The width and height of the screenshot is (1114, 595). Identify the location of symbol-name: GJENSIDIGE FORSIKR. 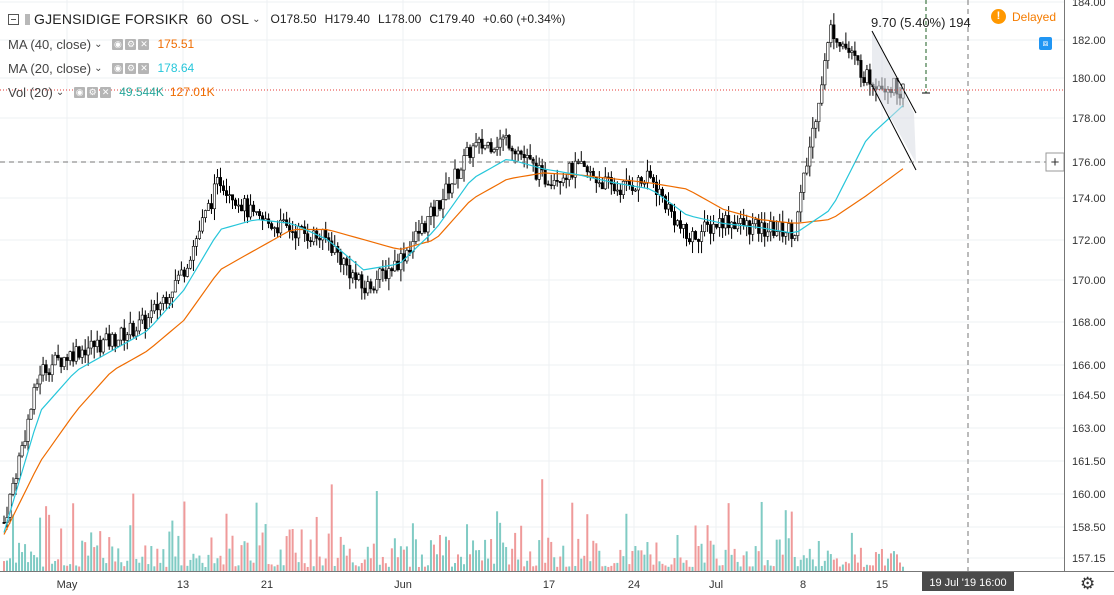
(111, 19).